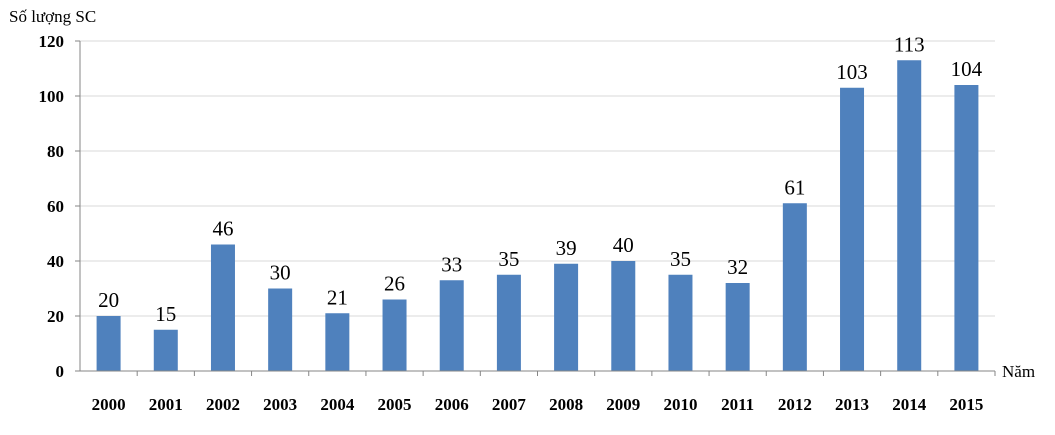 The width and height of the screenshot is (1055, 435). What do you see at coordinates (165, 350) in the screenshot?
I see `bar-2001` at bounding box center [165, 350].